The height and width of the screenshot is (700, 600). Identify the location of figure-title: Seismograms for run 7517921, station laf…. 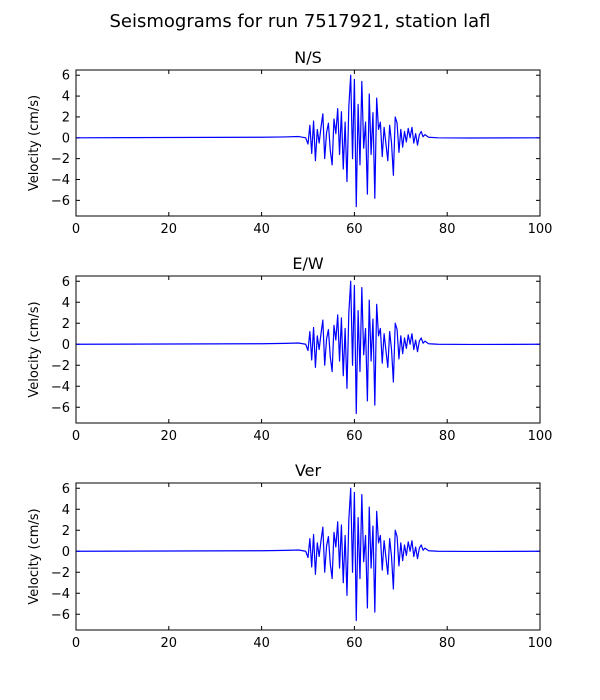
(300, 21).